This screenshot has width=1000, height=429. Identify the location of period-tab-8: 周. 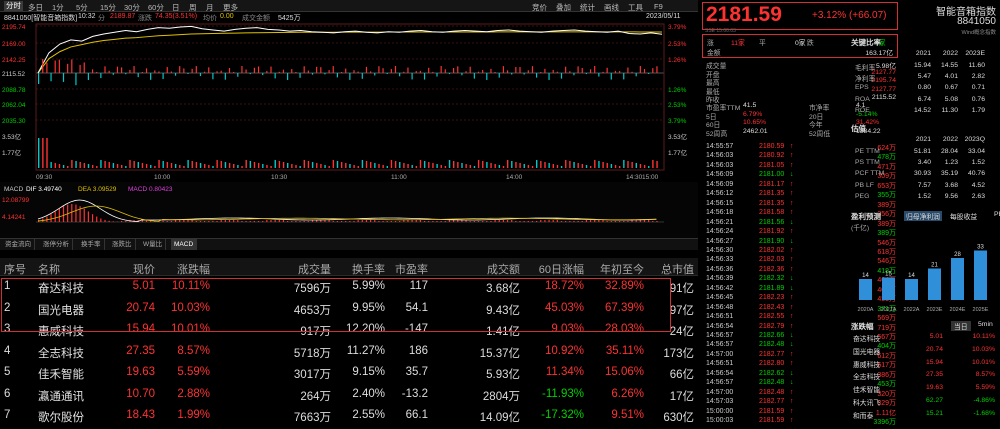
(193, 7).